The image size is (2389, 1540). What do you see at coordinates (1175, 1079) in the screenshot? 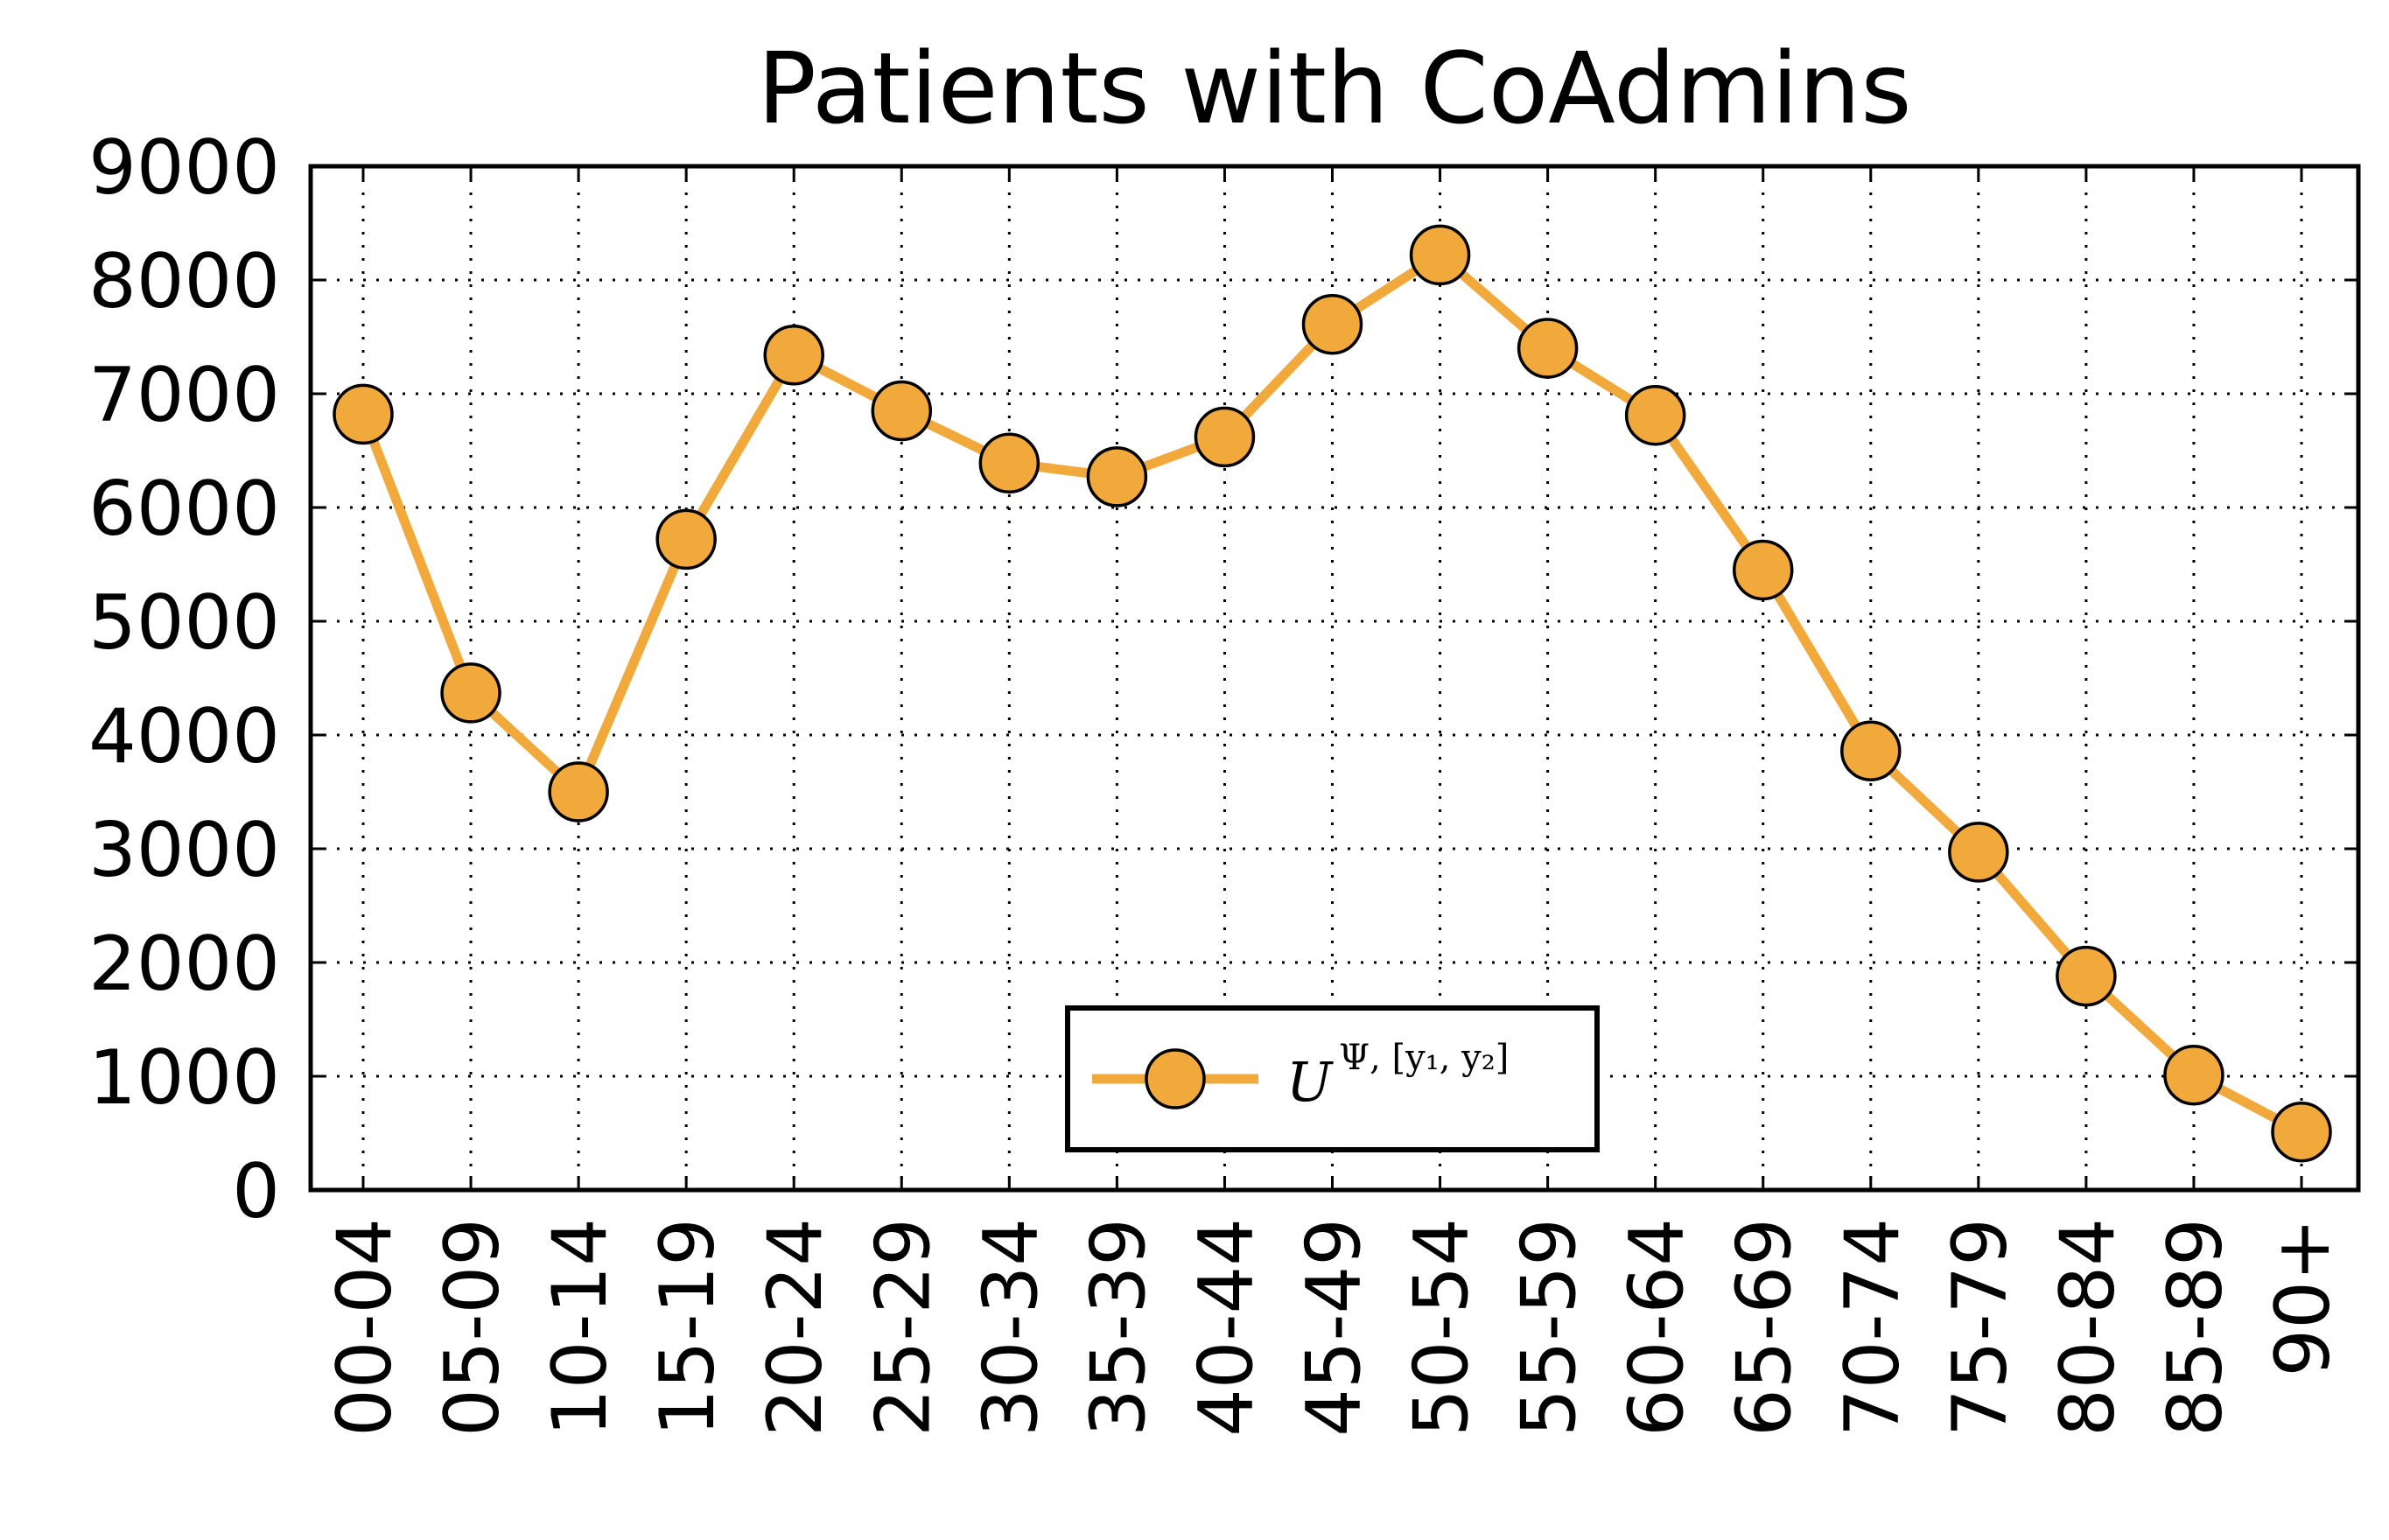
I see `legend-marker` at bounding box center [1175, 1079].